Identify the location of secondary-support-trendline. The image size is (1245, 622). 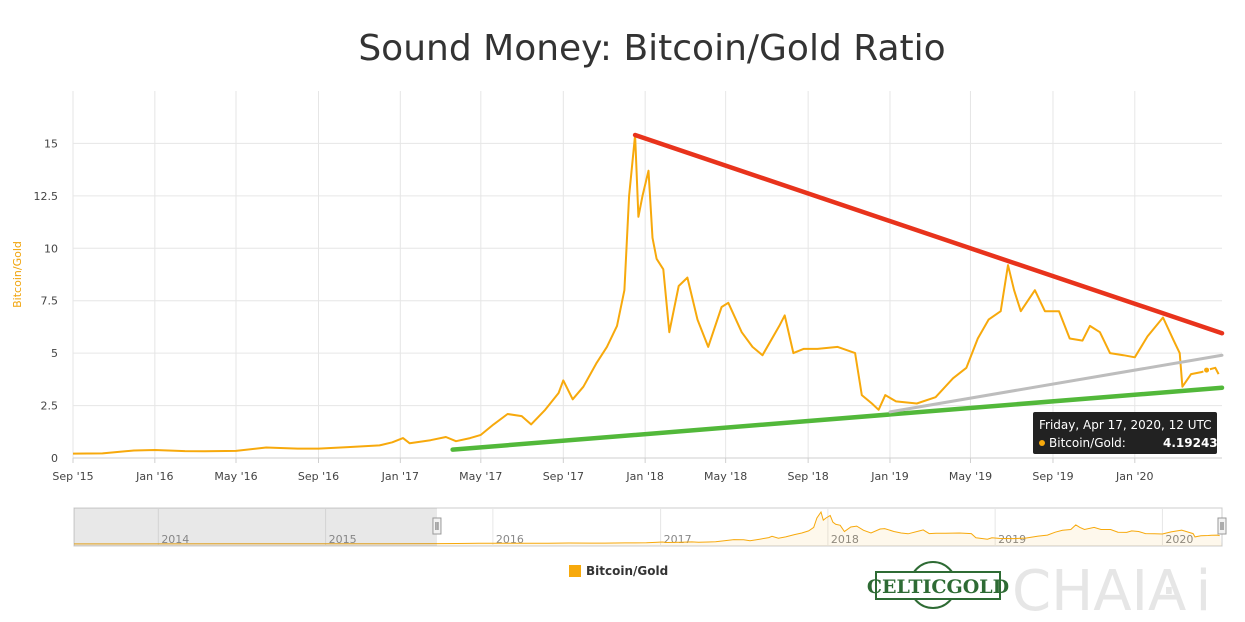
(1056, 383).